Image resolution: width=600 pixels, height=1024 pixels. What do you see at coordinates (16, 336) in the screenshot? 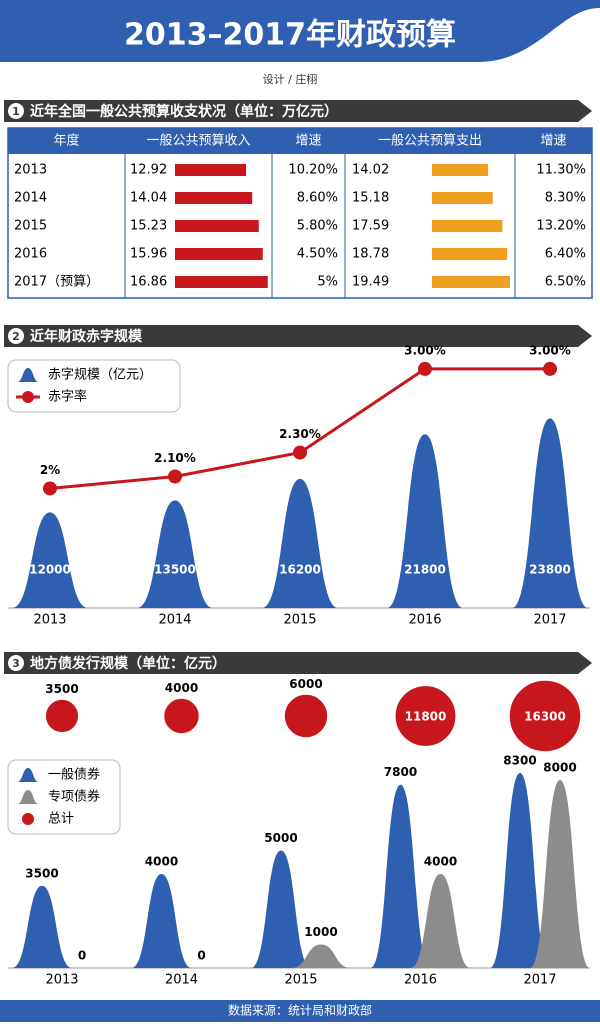
I see `section-badge-number: 2` at bounding box center [16, 336].